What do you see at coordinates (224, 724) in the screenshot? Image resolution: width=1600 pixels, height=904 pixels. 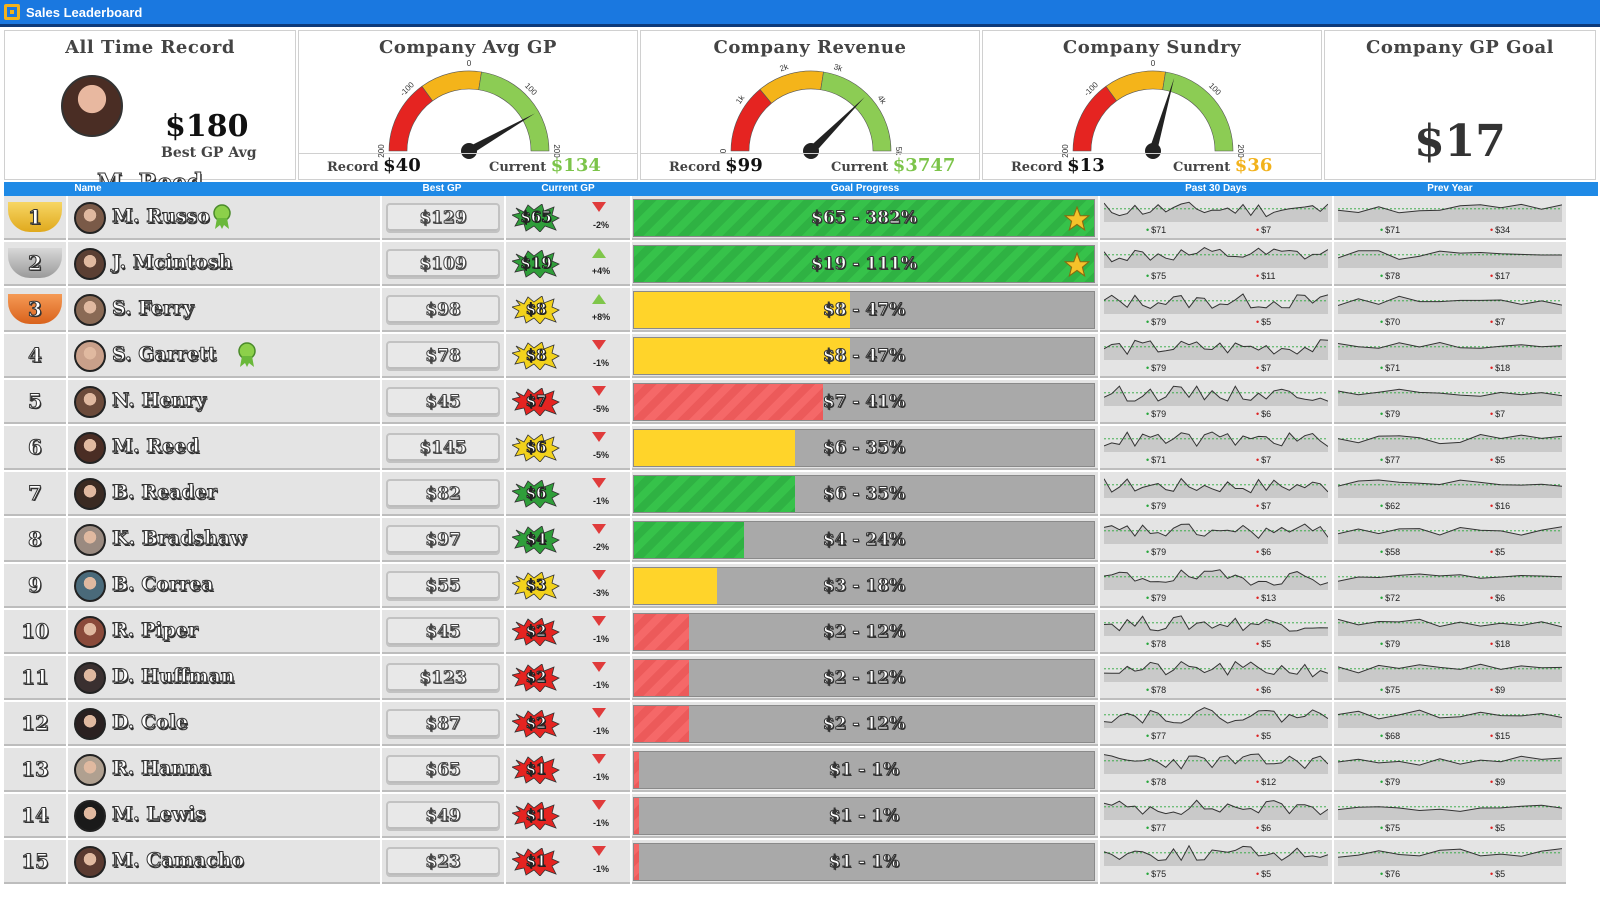 I see `name-cell: D. Cole` at bounding box center [224, 724].